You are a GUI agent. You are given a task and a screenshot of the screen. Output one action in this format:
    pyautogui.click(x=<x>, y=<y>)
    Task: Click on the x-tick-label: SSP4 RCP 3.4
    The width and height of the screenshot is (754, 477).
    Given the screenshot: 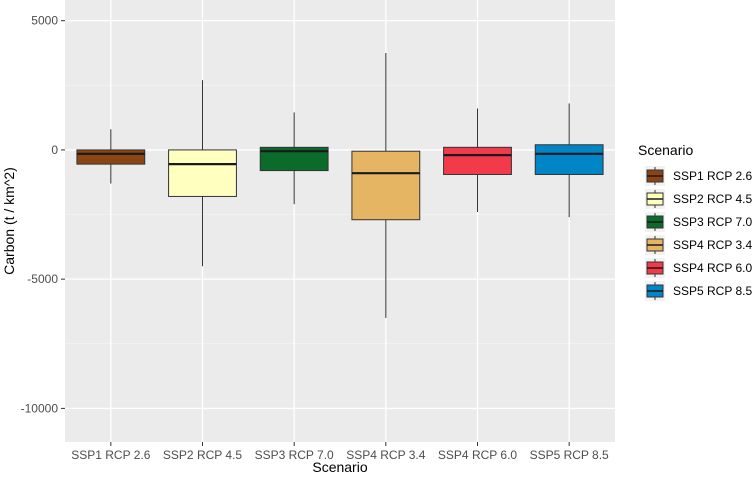 What is the action you would take?
    pyautogui.click(x=385, y=455)
    